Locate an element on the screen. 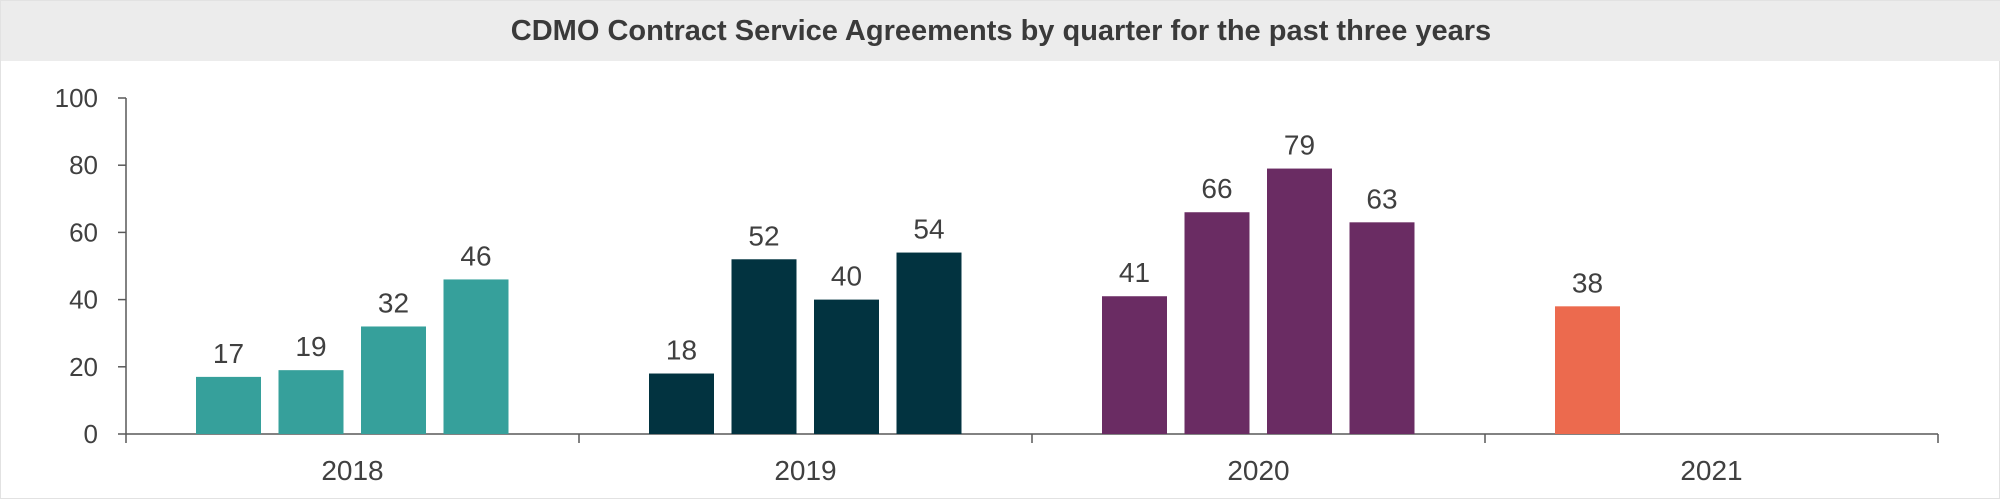 This screenshot has width=2000, height=500. data-label: 32 is located at coordinates (393, 302).